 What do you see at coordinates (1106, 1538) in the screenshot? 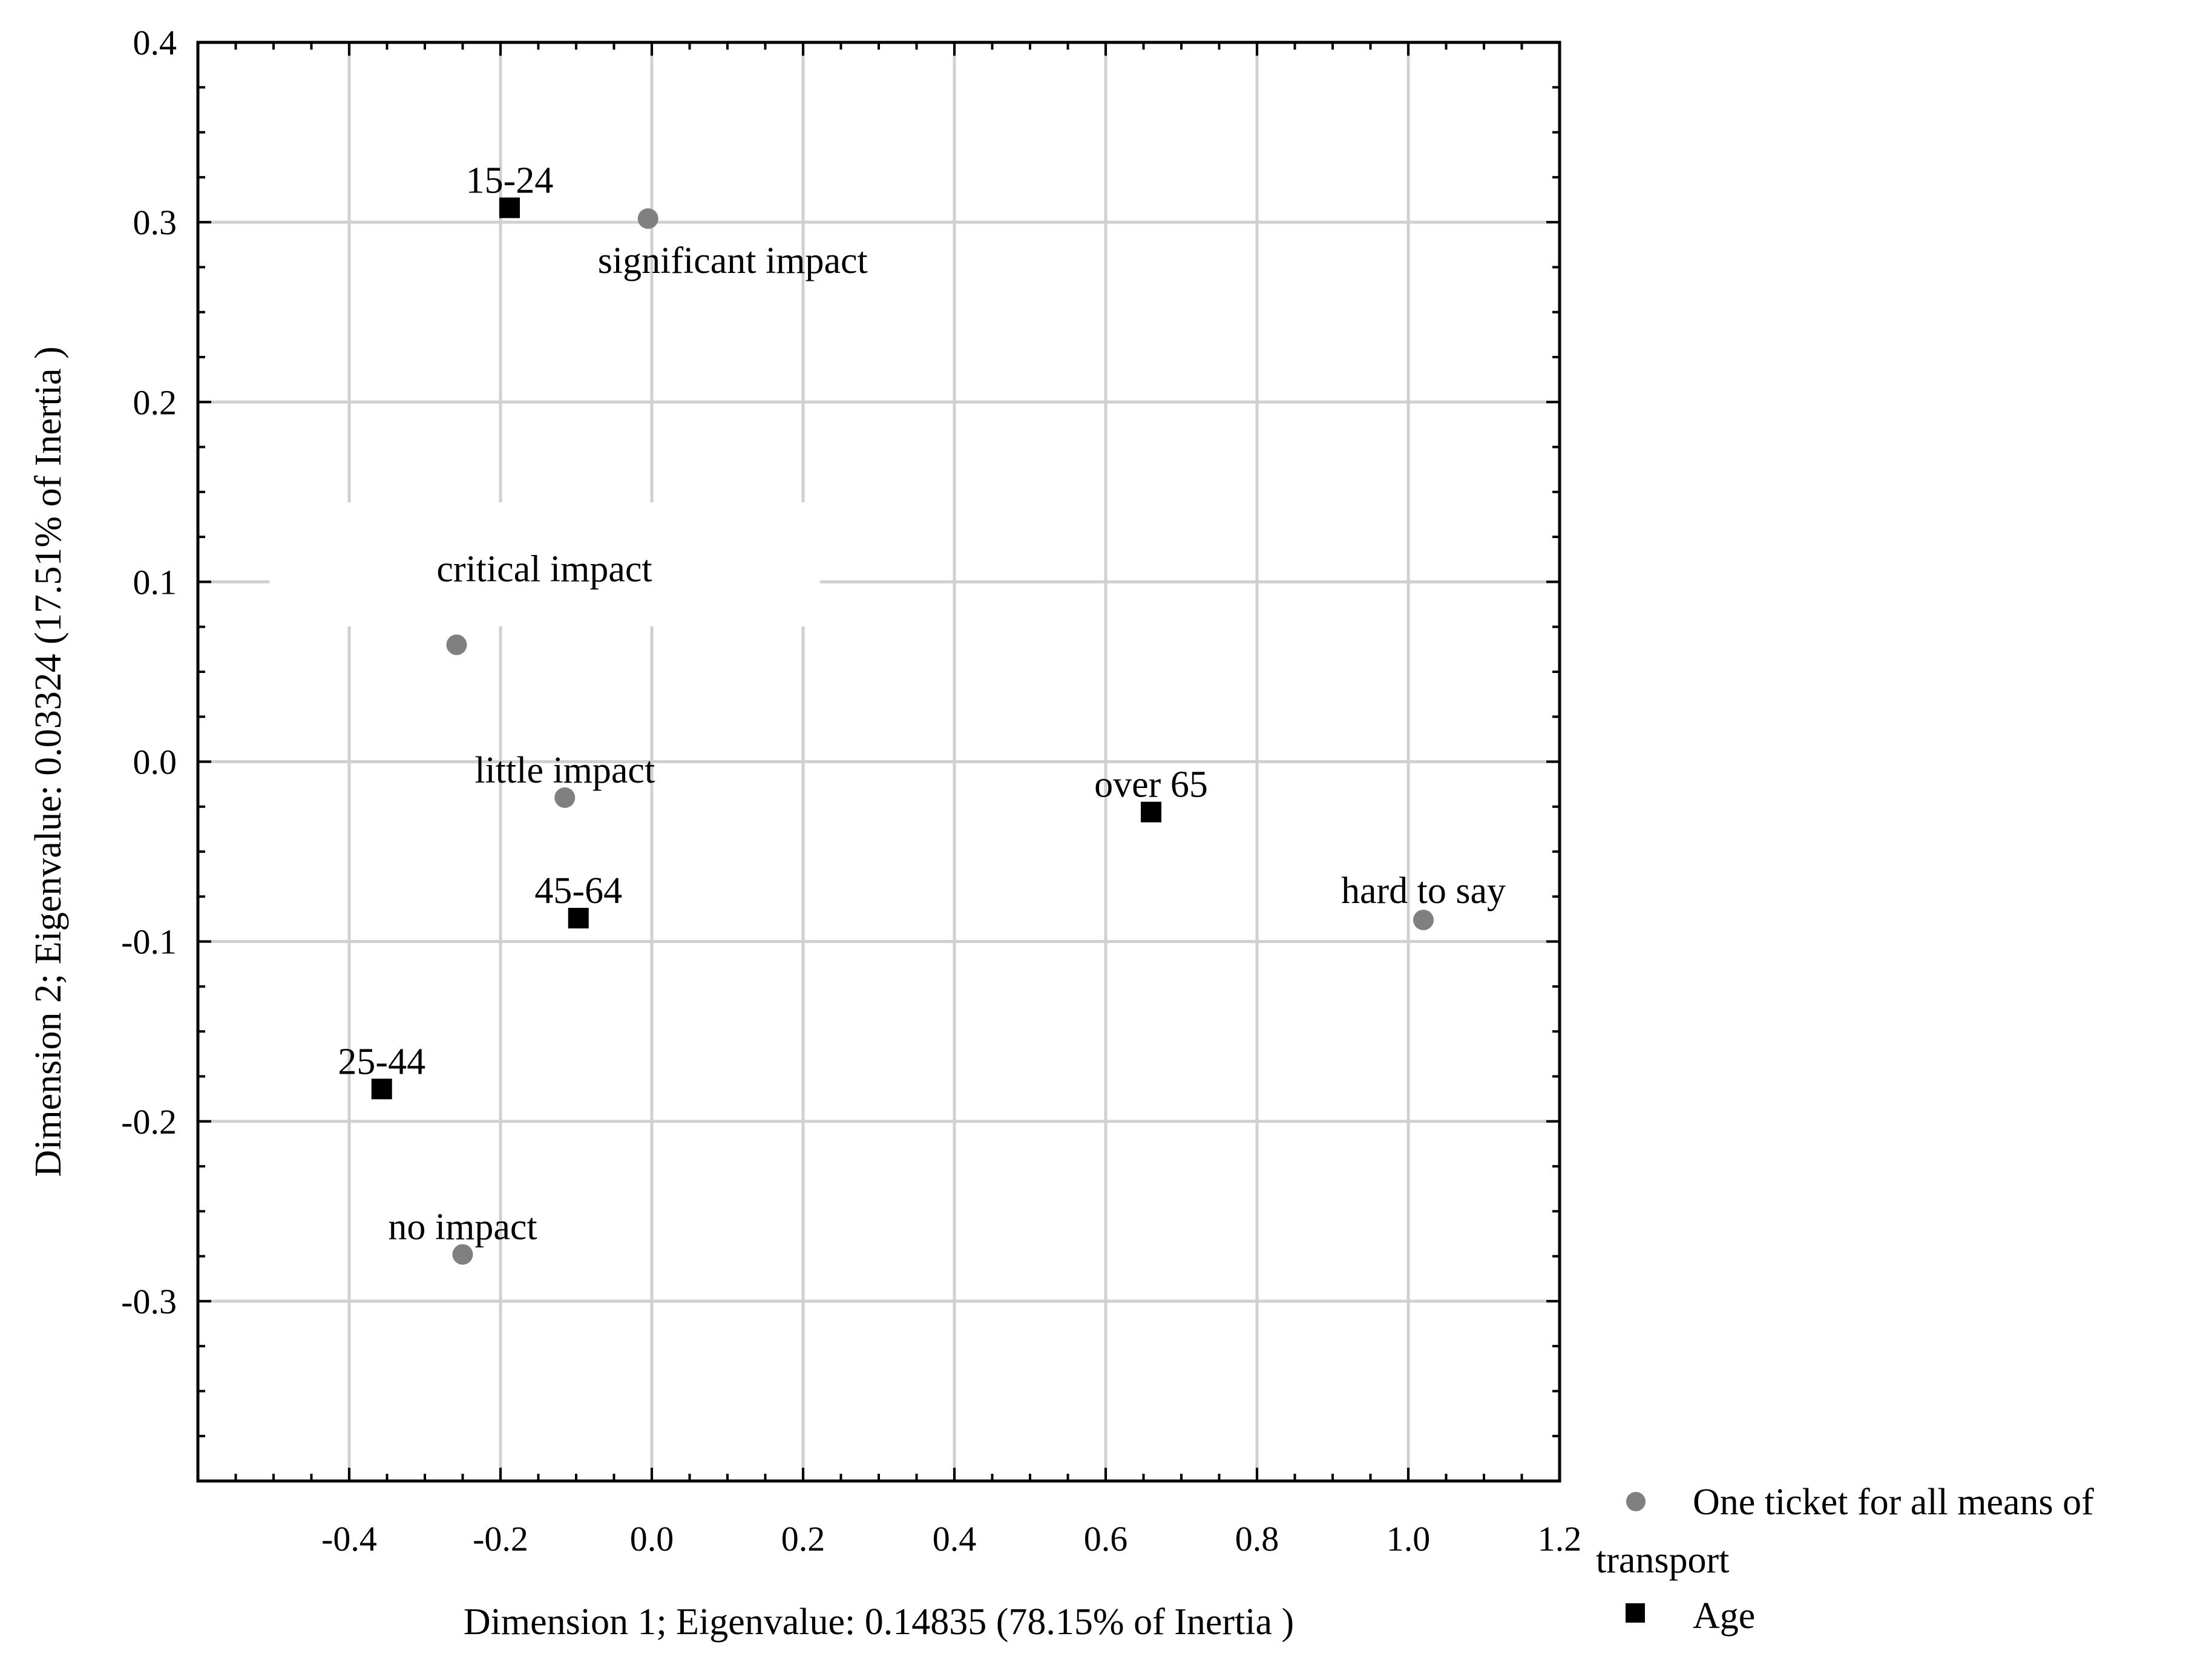
I see `x-tick-label: 0.6` at bounding box center [1106, 1538].